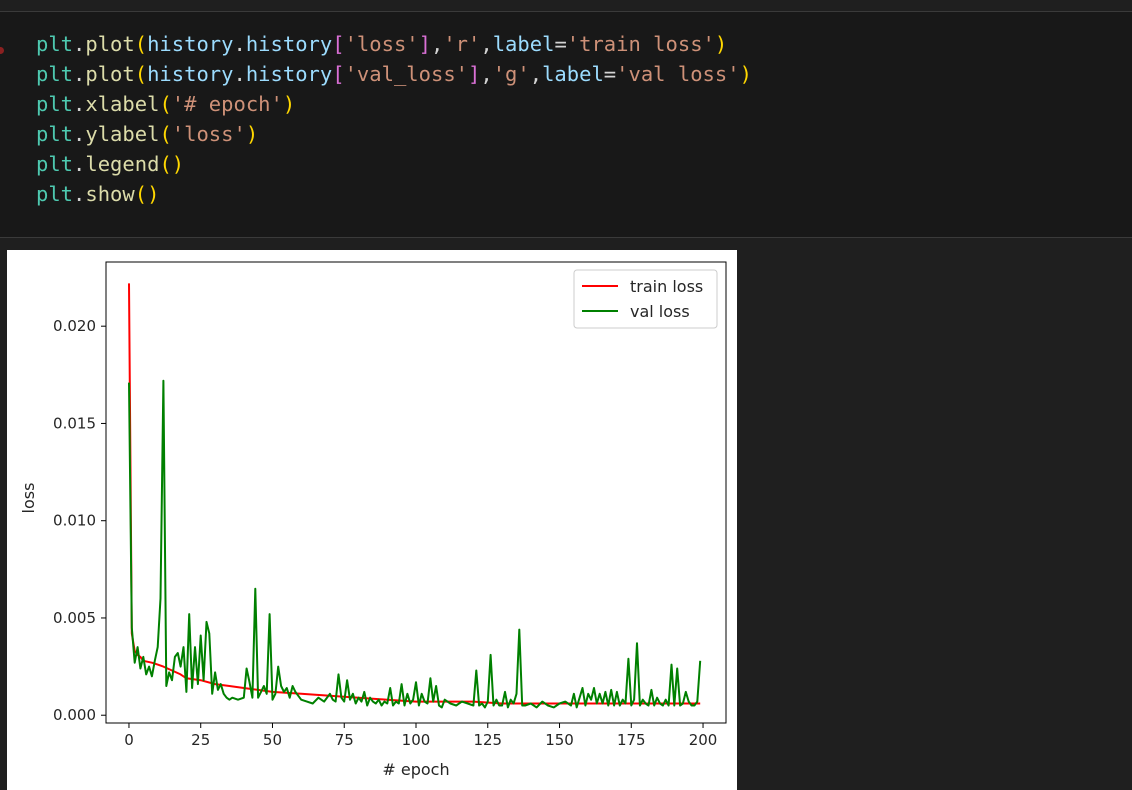 Image resolution: width=1132 pixels, height=790 pixels. I want to click on code-token: 'val_loss', so click(406, 74).